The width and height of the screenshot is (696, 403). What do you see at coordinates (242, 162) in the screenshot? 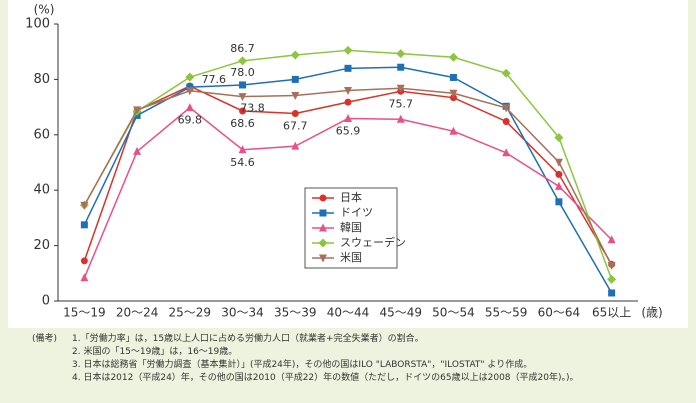
I see `data-label: 54.6` at bounding box center [242, 162].